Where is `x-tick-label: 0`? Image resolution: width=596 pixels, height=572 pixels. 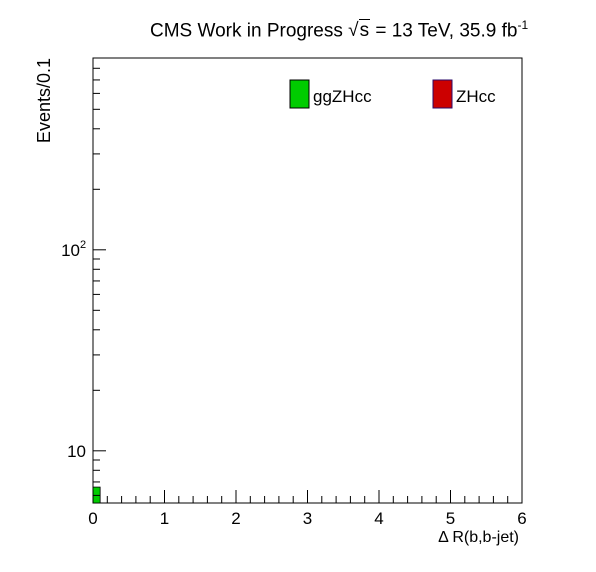 x-tick-label: 0 is located at coordinates (92, 518).